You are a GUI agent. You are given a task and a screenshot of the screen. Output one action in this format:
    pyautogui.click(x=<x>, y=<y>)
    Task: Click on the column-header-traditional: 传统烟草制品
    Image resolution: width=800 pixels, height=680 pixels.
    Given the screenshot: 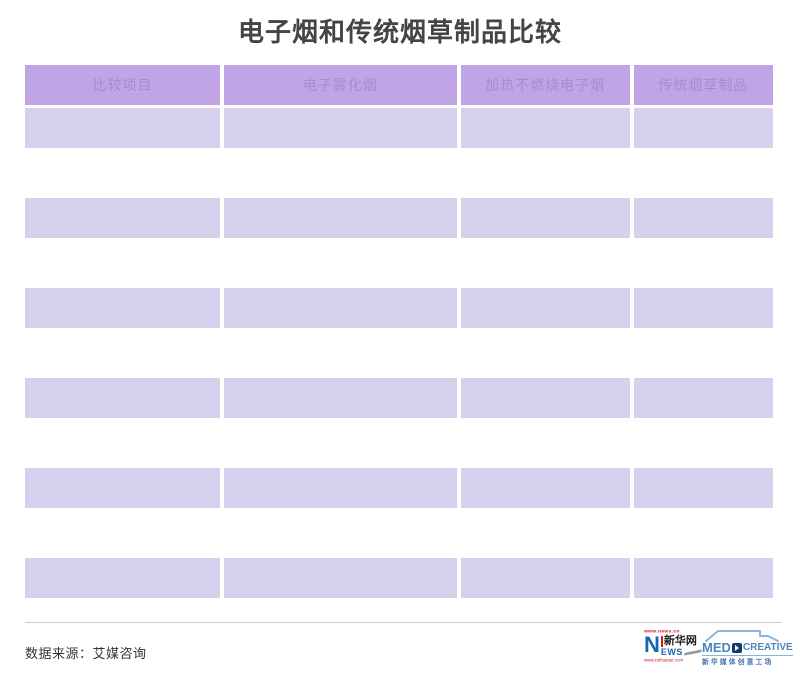 What is the action you would take?
    pyautogui.click(x=703, y=85)
    